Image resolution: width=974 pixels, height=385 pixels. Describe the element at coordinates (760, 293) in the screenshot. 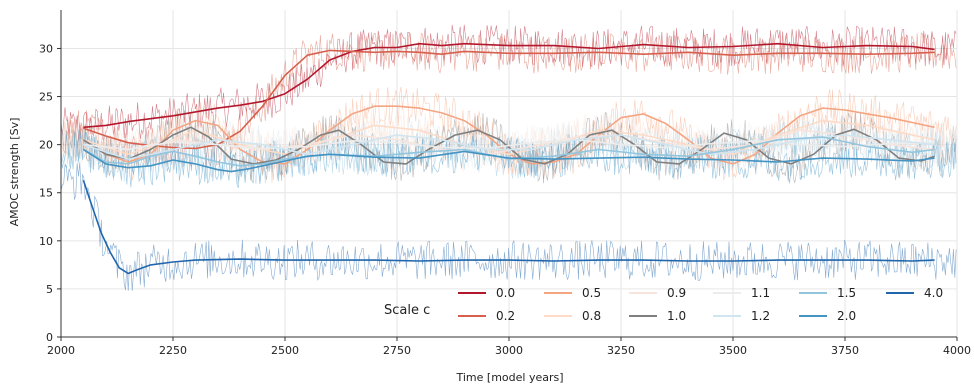

I see `legend-label: 1.1` at that location.